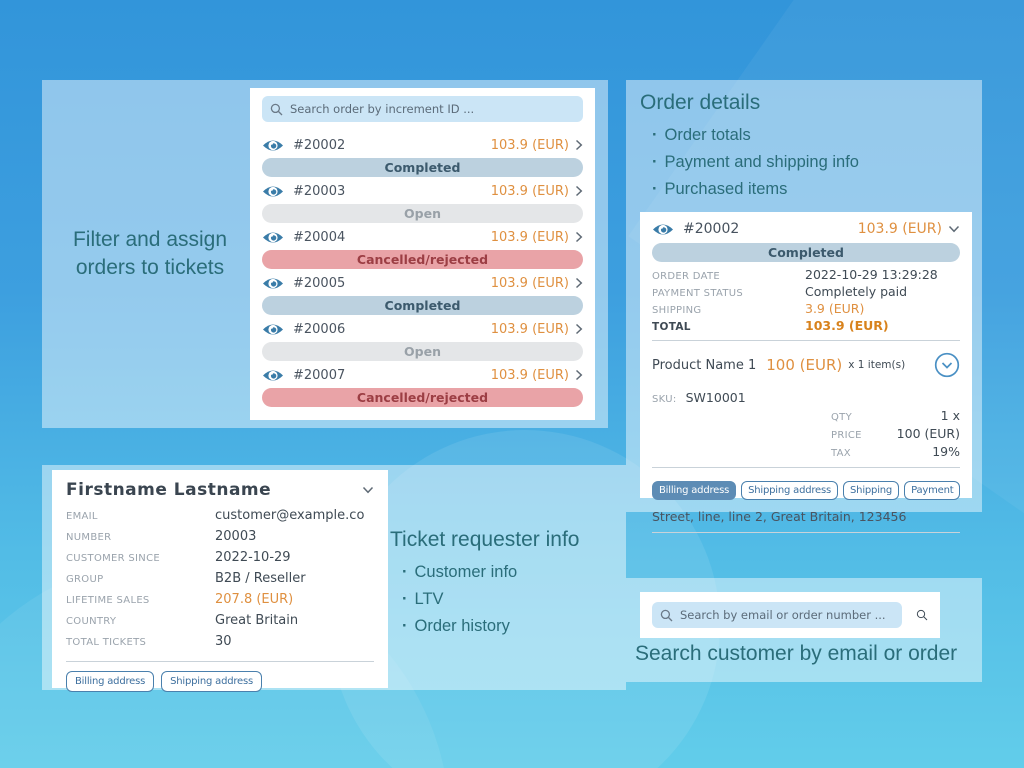 Image resolution: width=1024 pixels, height=768 pixels. I want to click on field-row: COUNTRY Great Britain, so click(220, 621).